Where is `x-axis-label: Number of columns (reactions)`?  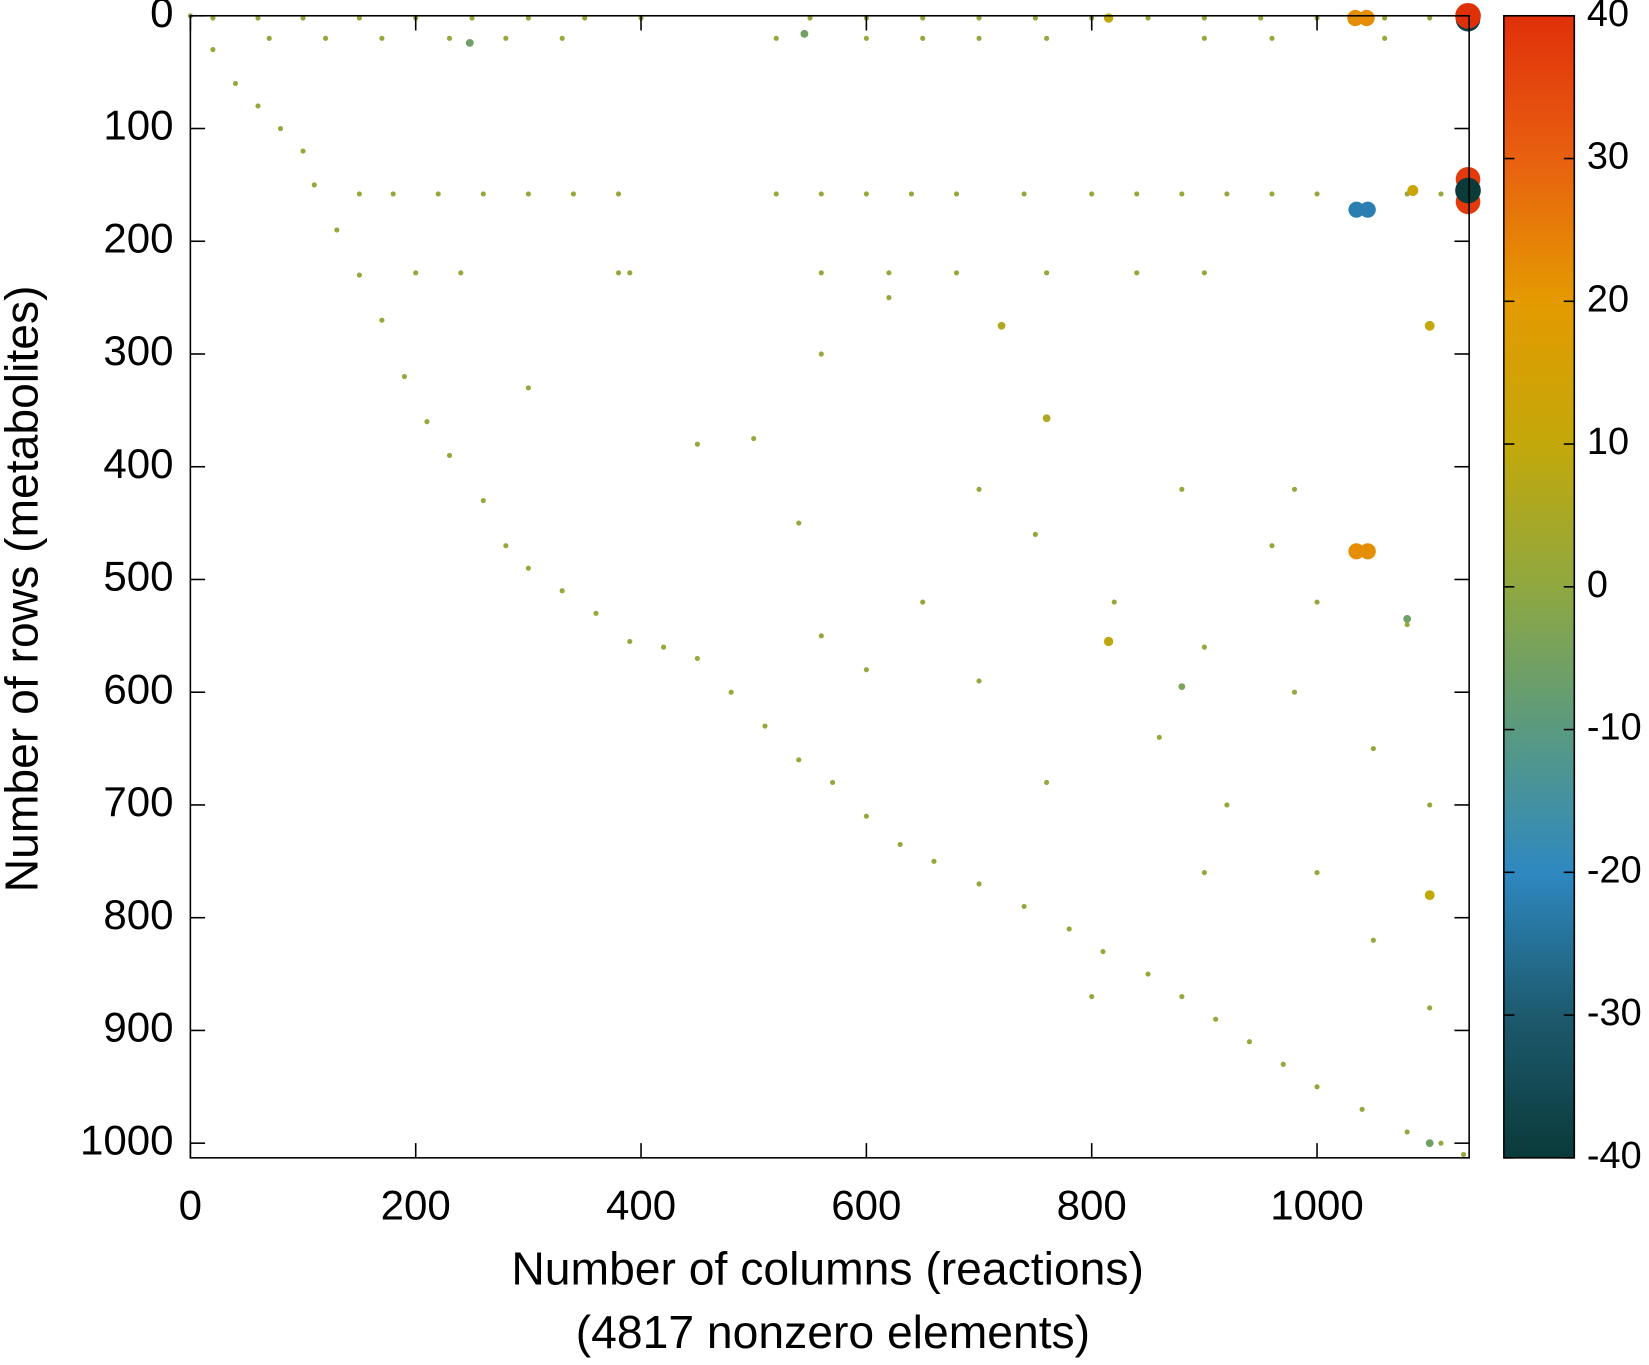 x-axis-label: Number of columns (reactions) is located at coordinates (827, 1269).